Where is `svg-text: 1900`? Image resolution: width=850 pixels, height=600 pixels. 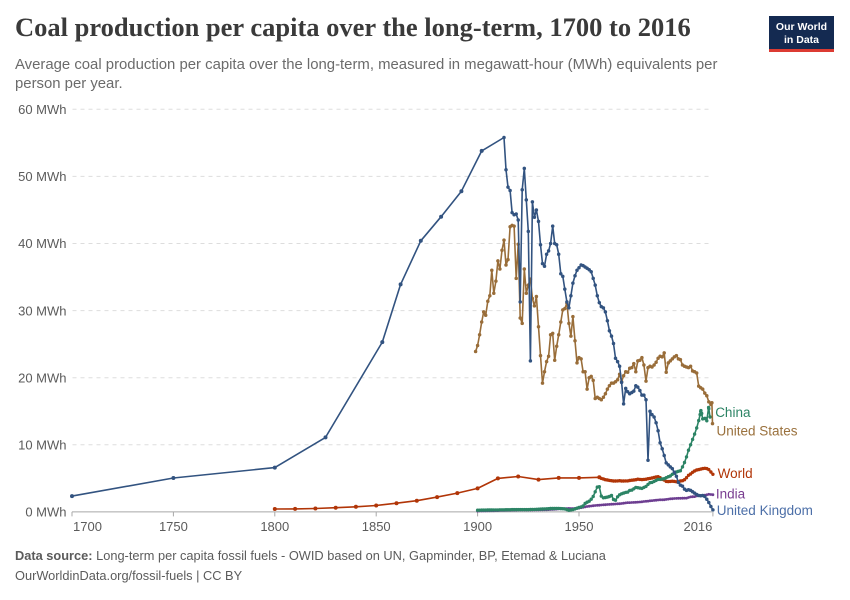
svg-text: 1900 is located at coordinates (477, 526).